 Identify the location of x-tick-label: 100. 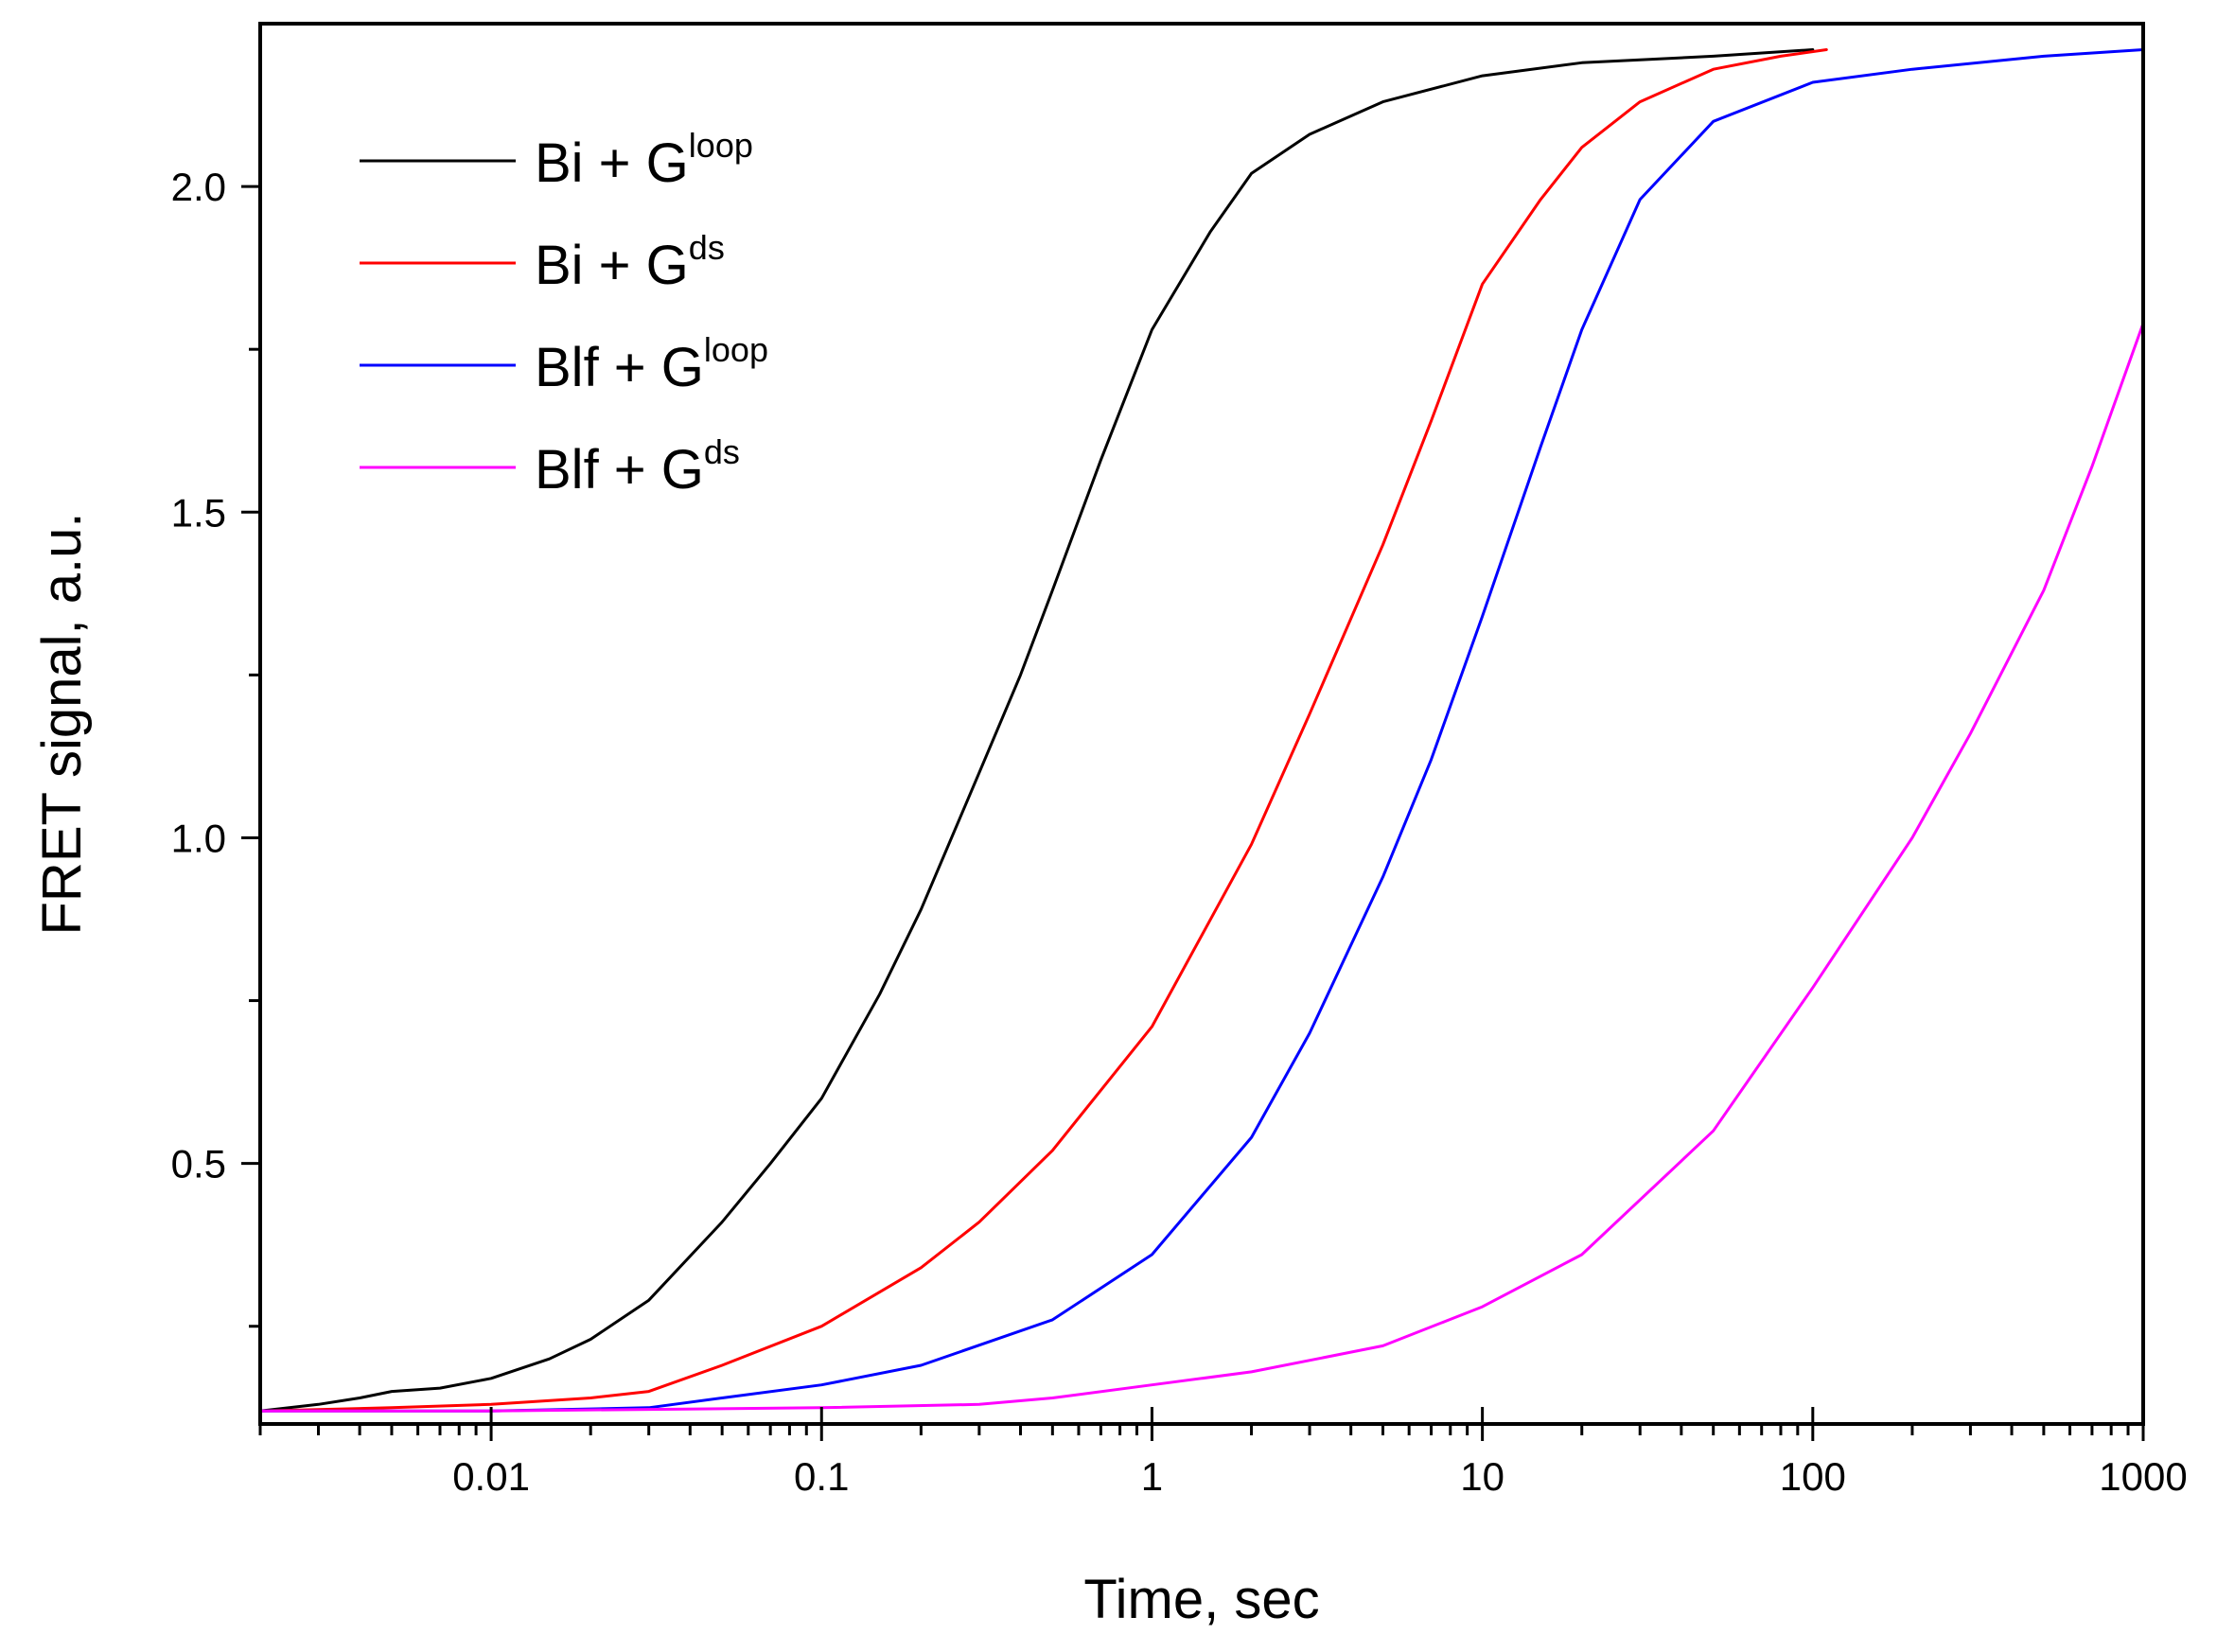
(1813, 1476).